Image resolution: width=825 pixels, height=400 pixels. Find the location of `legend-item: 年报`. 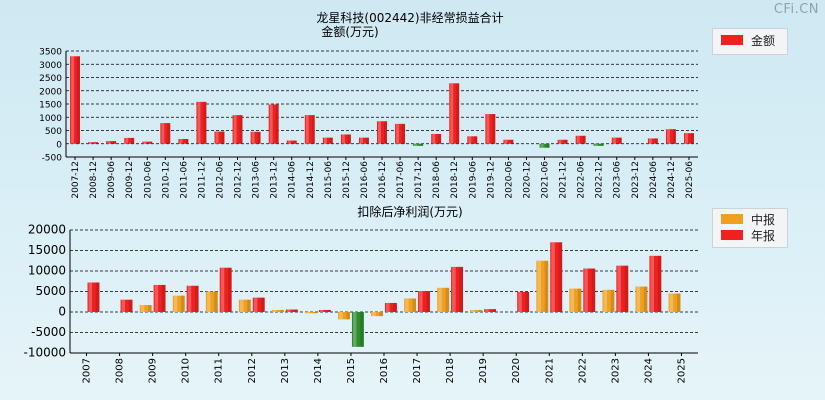

legend-item: 年报 is located at coordinates (750, 235).